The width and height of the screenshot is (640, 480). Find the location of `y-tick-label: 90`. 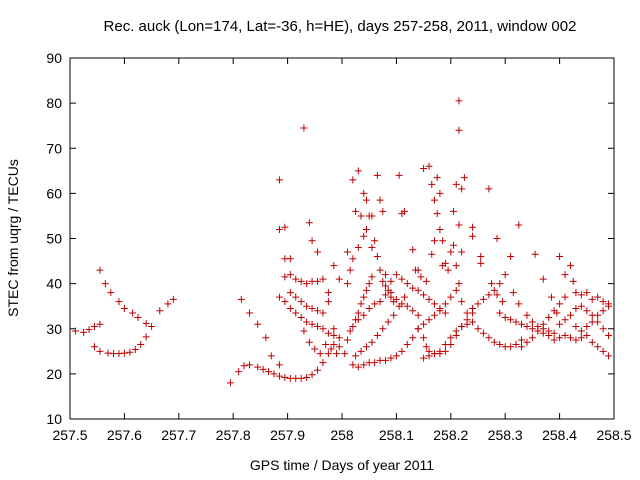

y-tick-label: 90 is located at coordinates (54, 58).